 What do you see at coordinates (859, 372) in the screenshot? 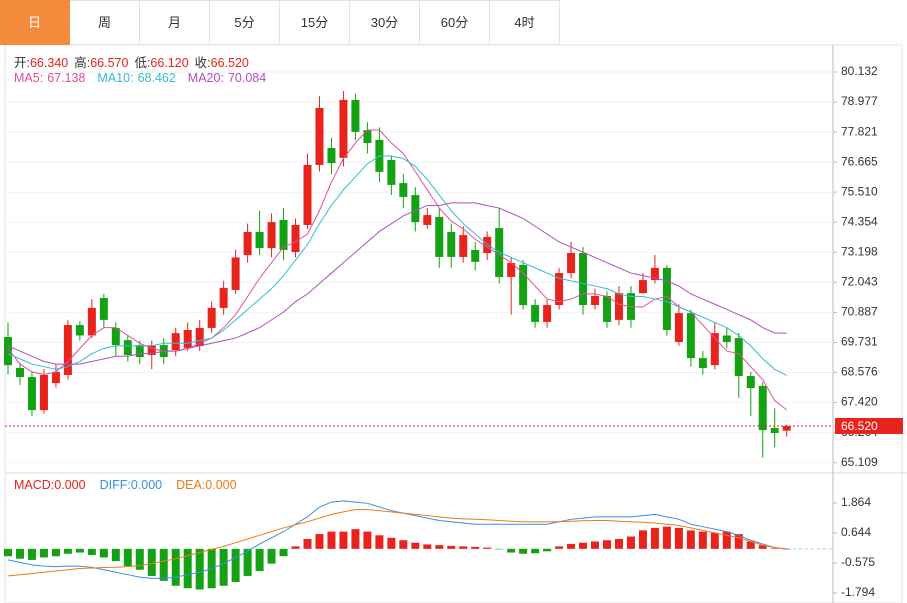
I see `y-tick-label: 68.576` at bounding box center [859, 372].